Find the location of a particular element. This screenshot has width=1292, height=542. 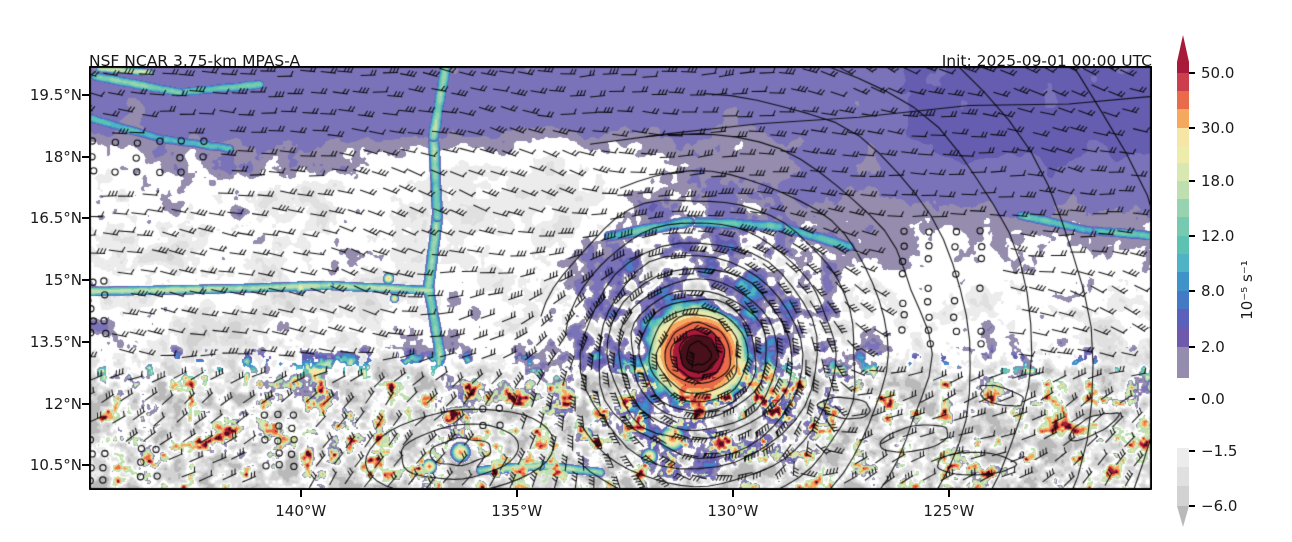

y-tick-label: 15°N is located at coordinates (63, 280).